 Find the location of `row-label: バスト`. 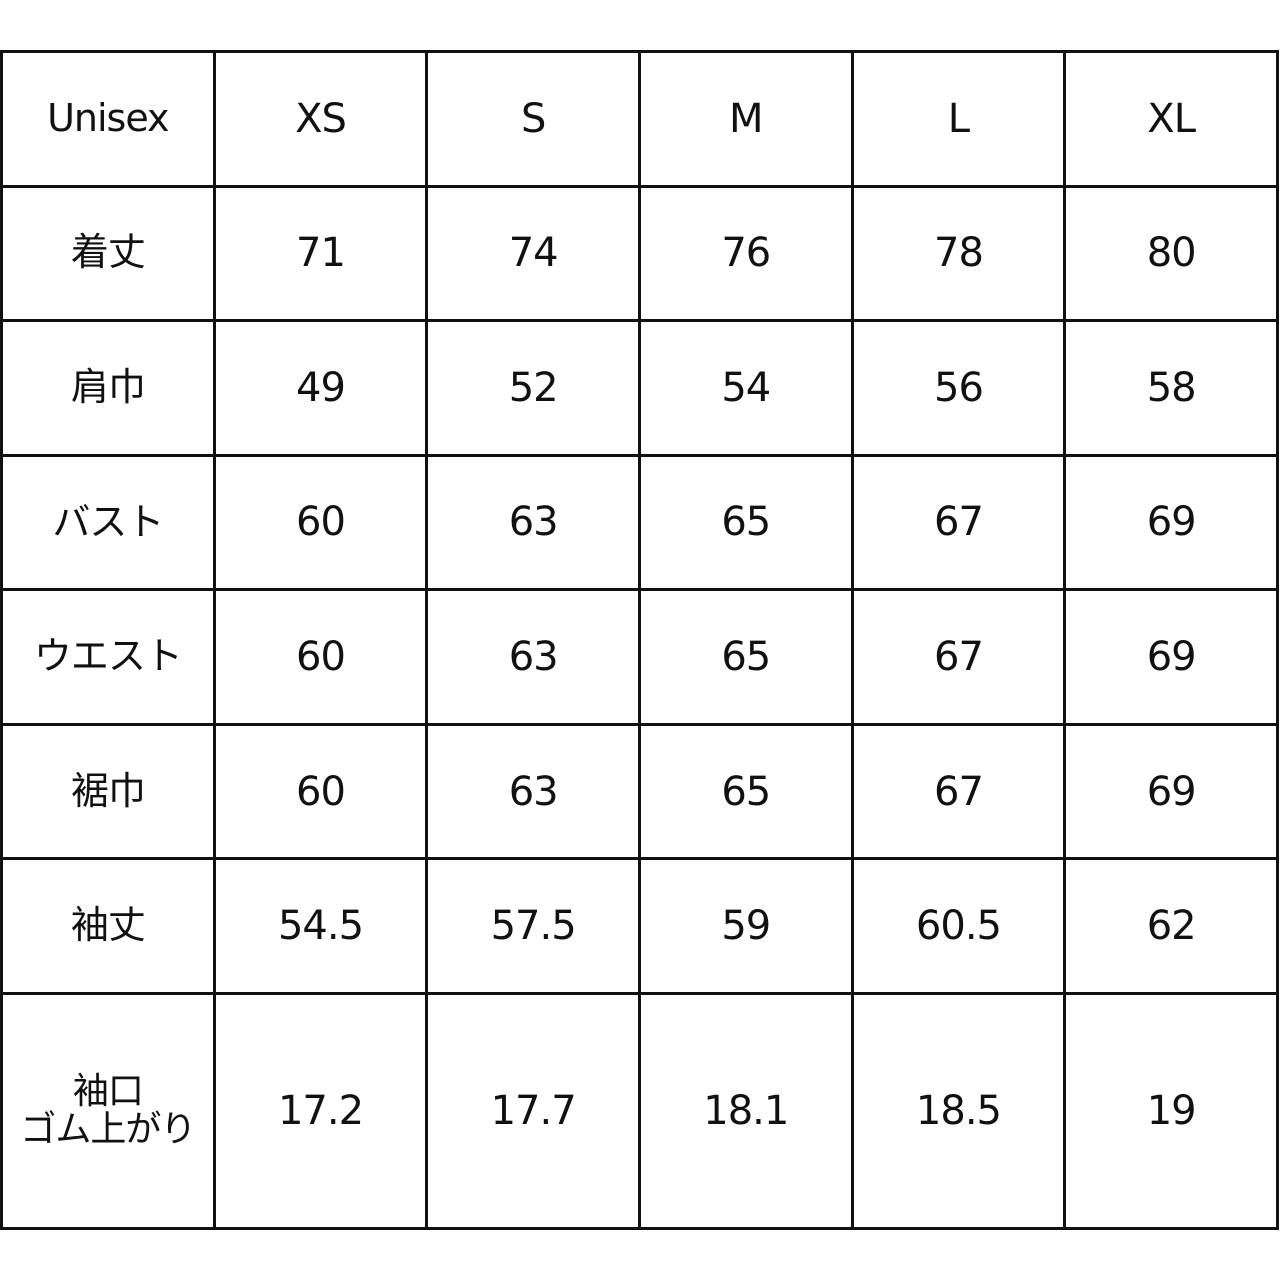

row-label: バスト is located at coordinates (108, 522).